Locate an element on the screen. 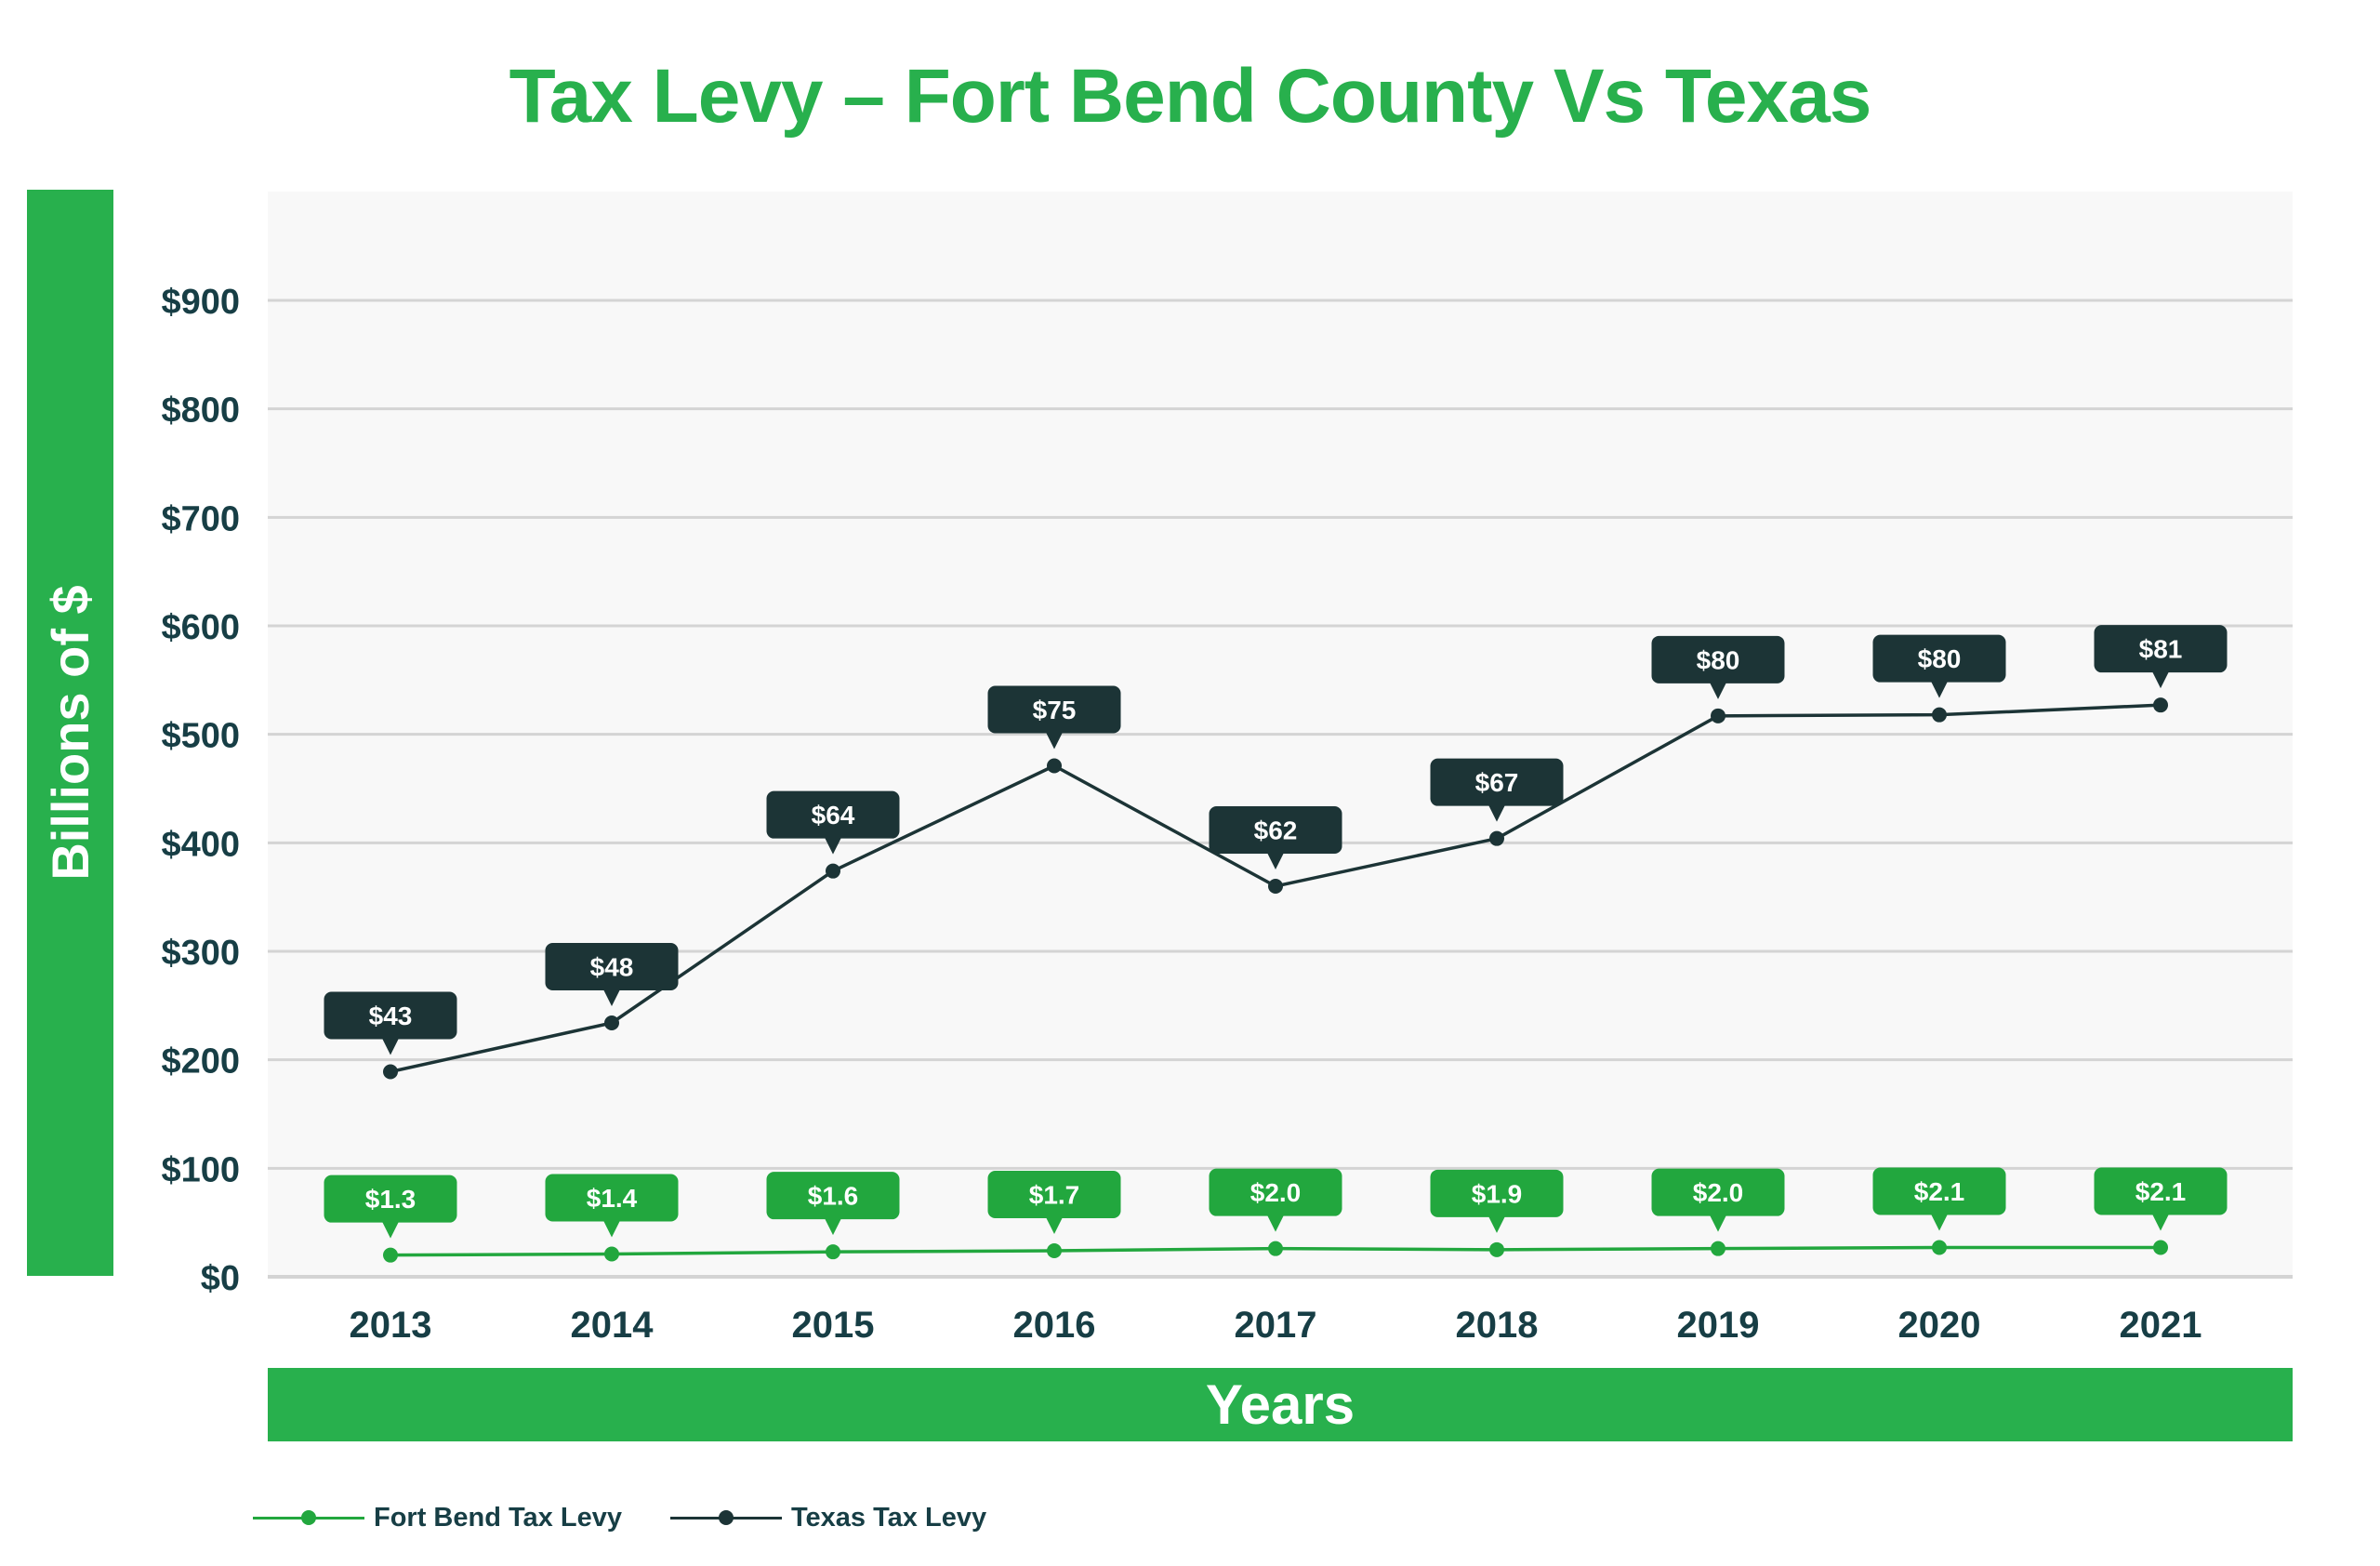 The width and height of the screenshot is (2380, 1566). y-tick-label: $500 is located at coordinates (200, 736).